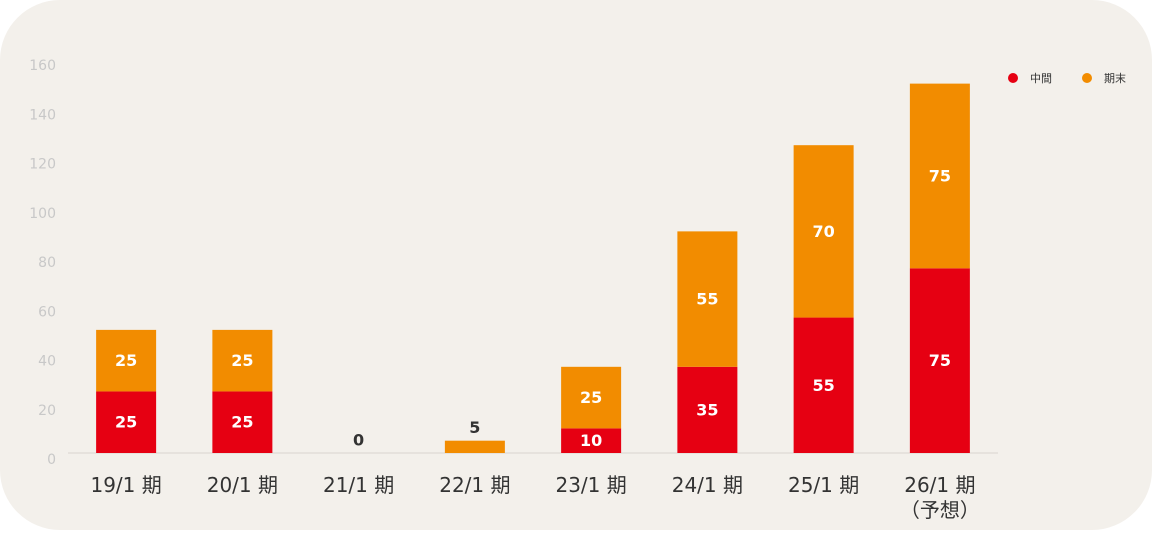 The height and width of the screenshot is (534, 1152). I want to click on x-tick-label: 21/1 期, so click(358, 485).